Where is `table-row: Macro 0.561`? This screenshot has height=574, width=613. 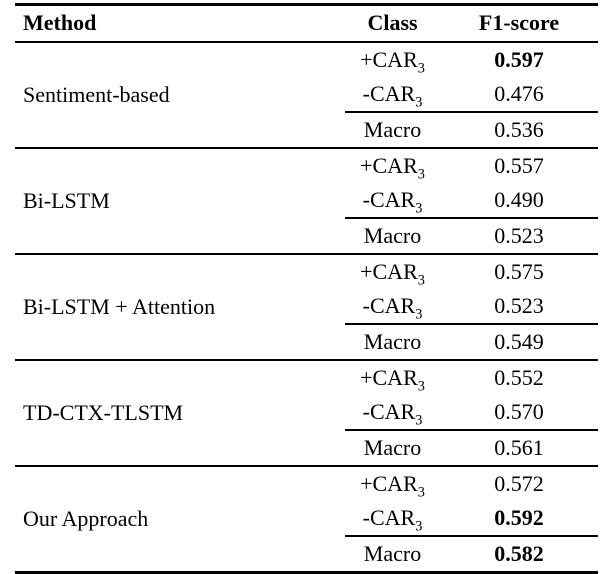 table-row: Macro 0.561 is located at coordinates (306, 448).